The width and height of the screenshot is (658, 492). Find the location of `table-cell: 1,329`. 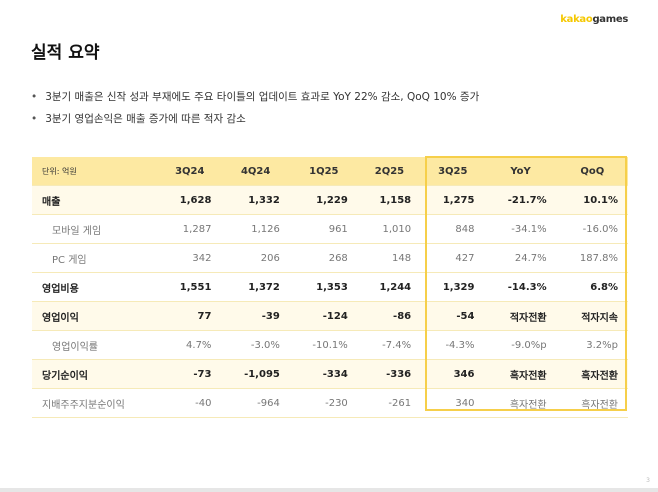

table-cell: 1,329 is located at coordinates (453, 287).